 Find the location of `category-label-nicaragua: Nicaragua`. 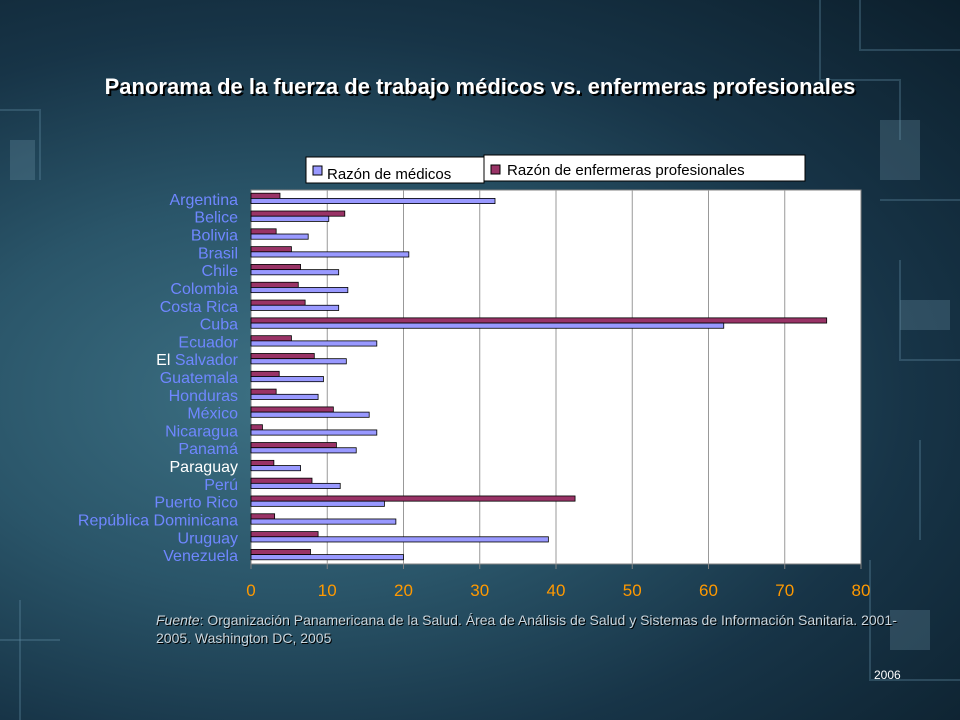

category-label-nicaragua: Nicaragua is located at coordinates (201, 431).